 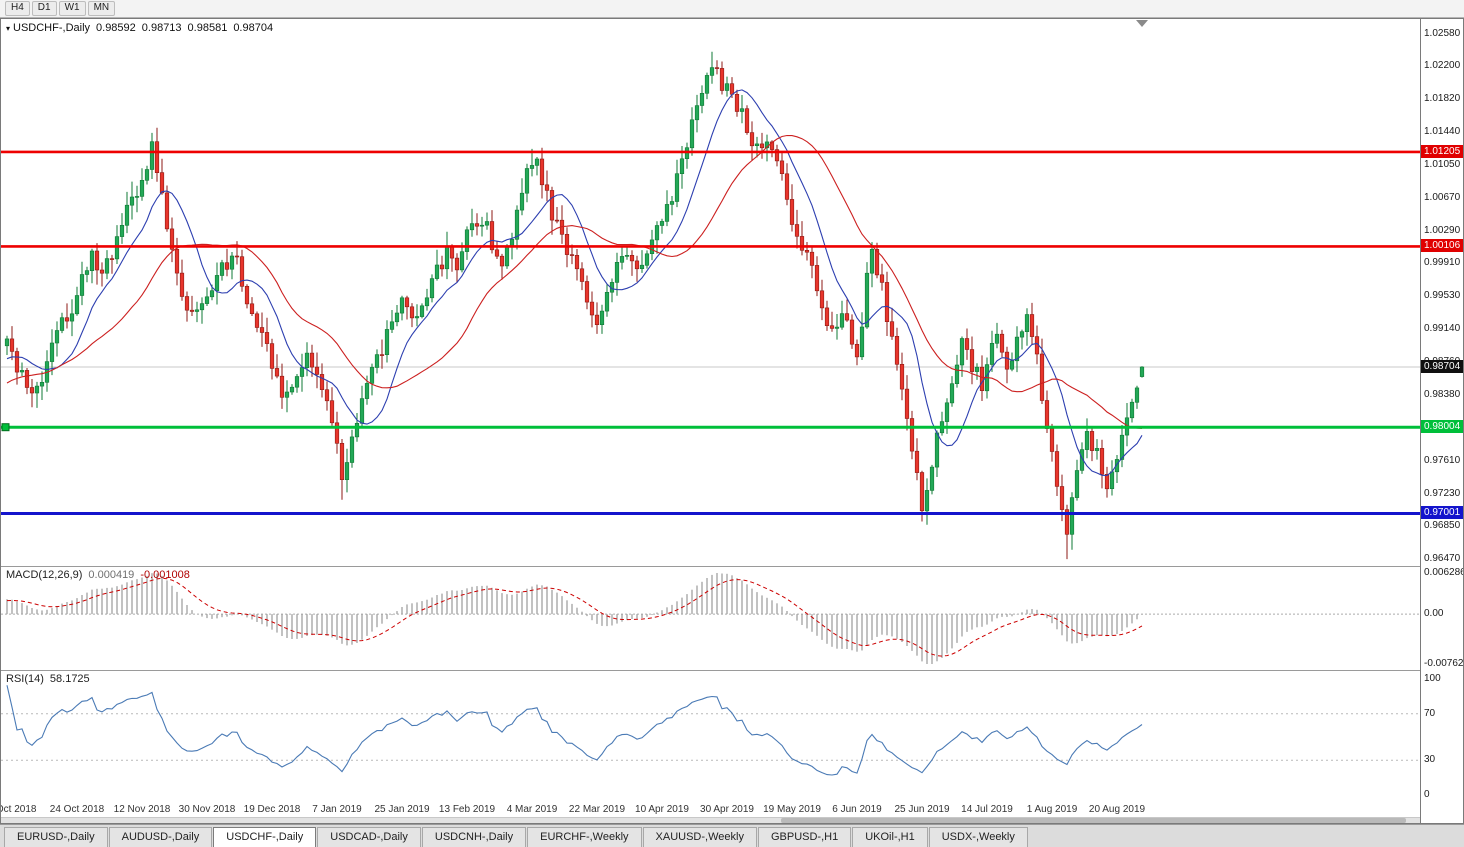 What do you see at coordinates (111, 575) in the screenshot?
I see `macd-main-value: 0.000419` at bounding box center [111, 575].